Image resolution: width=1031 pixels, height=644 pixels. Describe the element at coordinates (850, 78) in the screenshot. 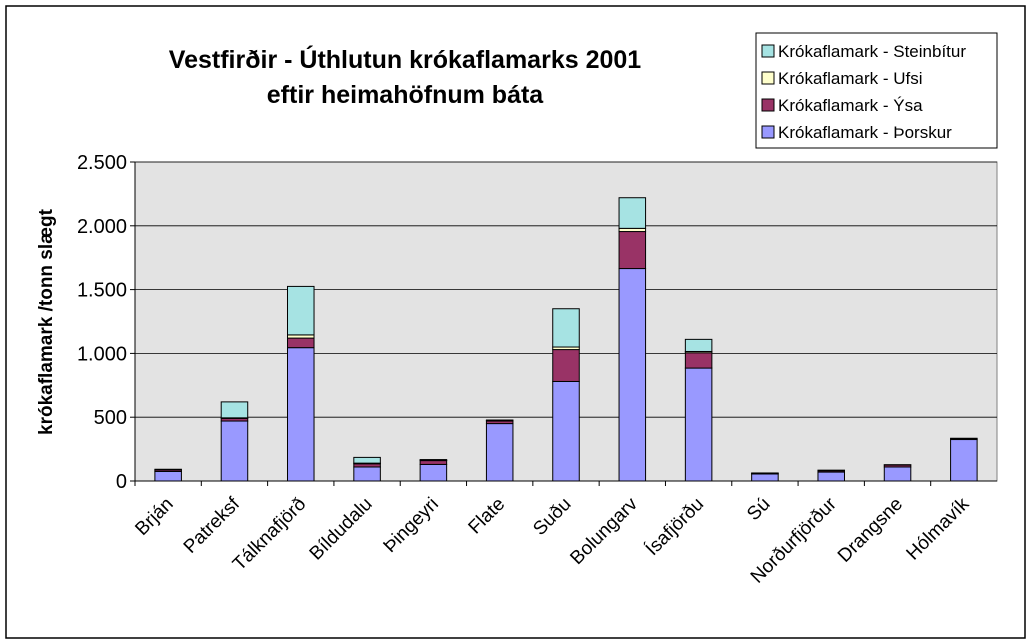

I see `legend-label: Krókaflamark - Ufsi` at that location.